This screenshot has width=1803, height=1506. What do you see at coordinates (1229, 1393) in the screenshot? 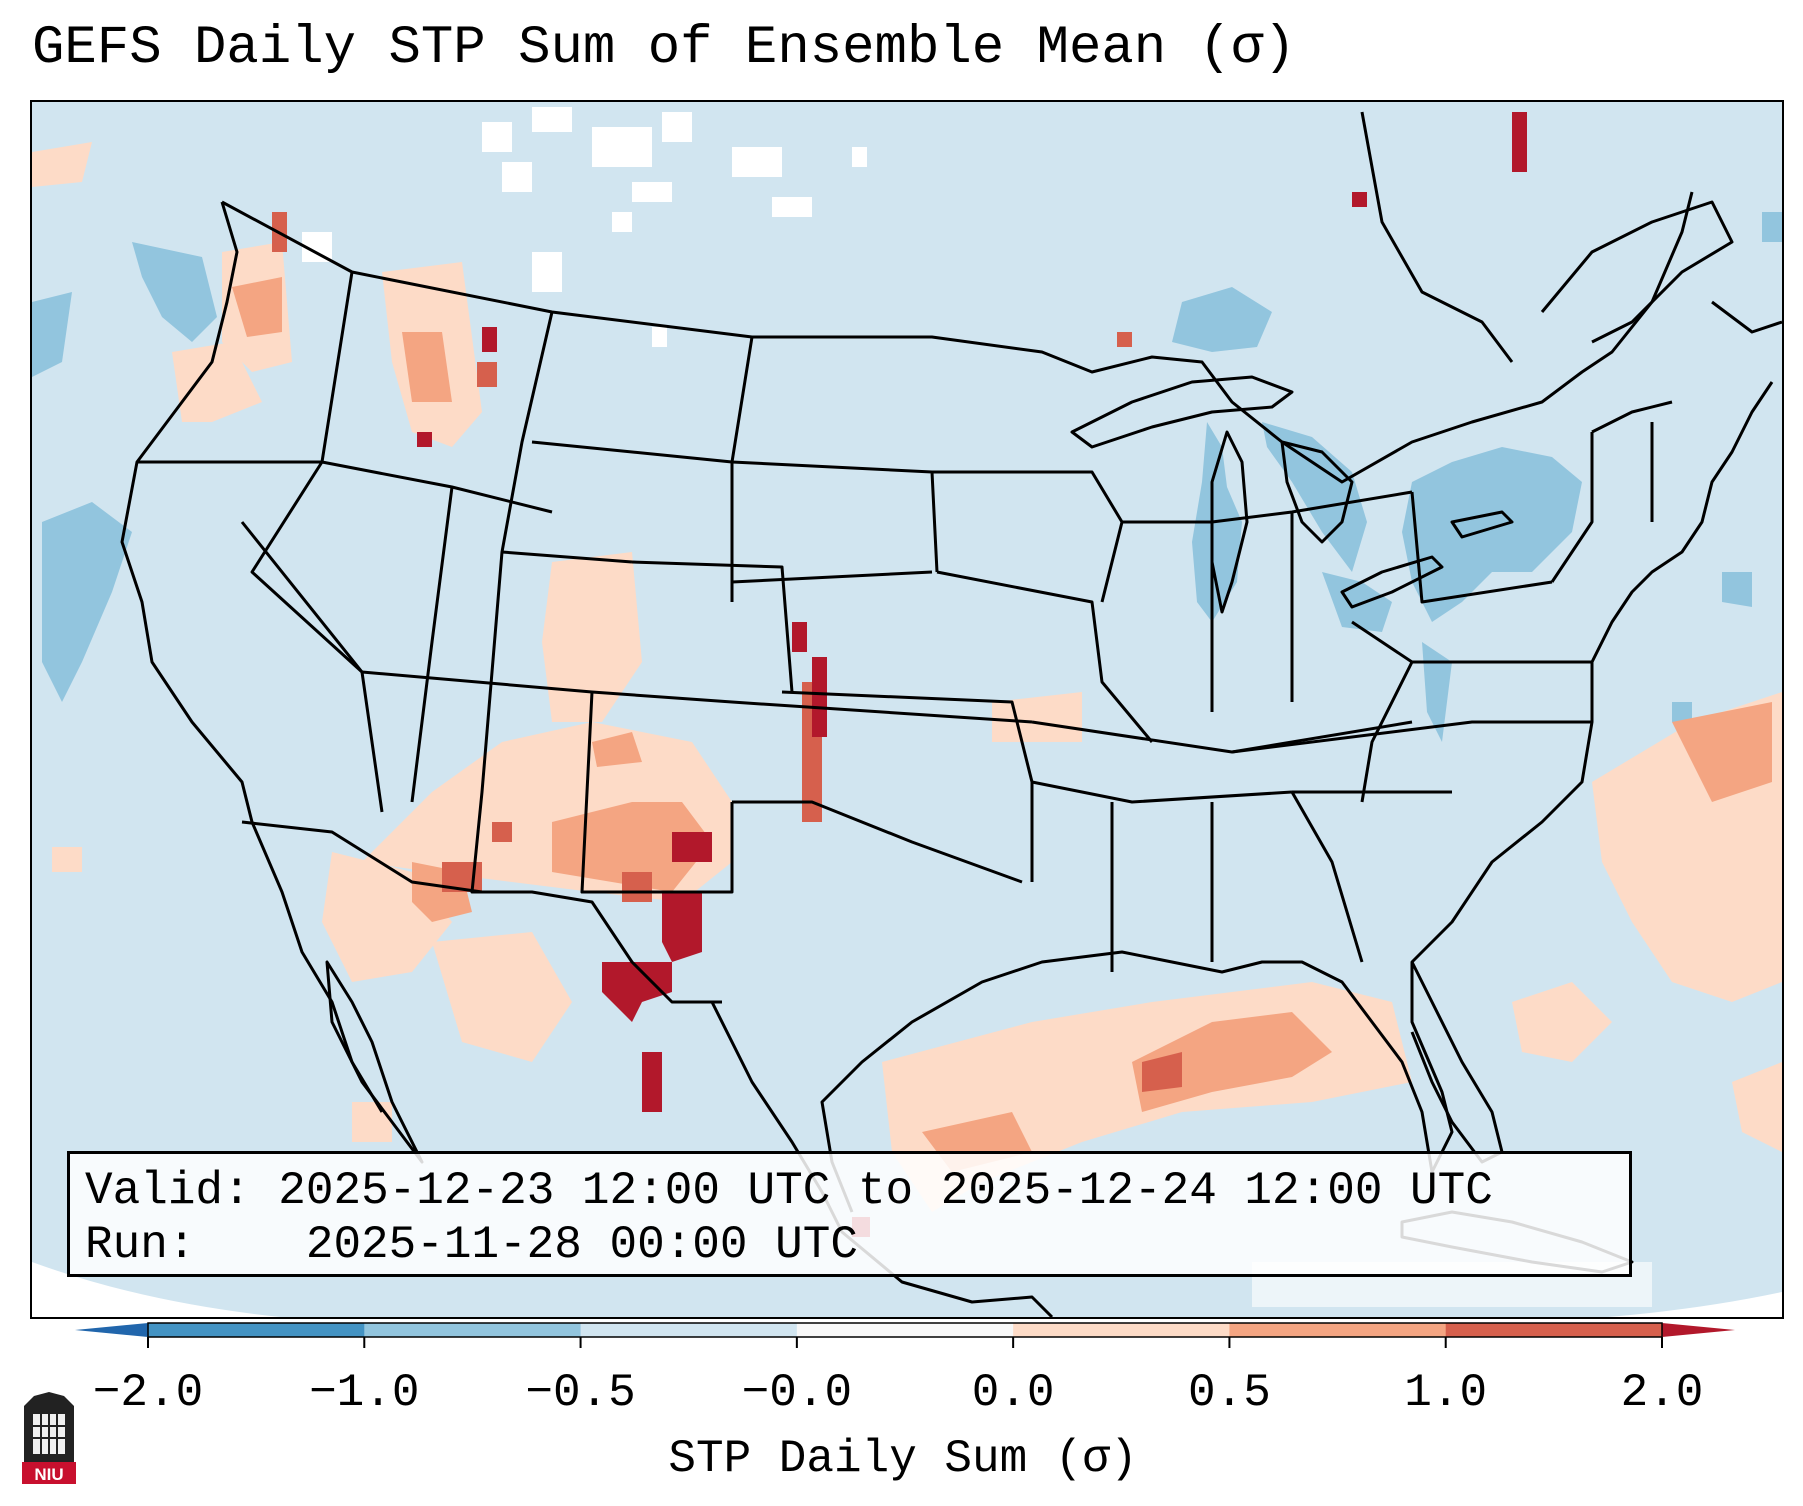
I see `colorbar-tick-label: 0.5` at bounding box center [1229, 1393].